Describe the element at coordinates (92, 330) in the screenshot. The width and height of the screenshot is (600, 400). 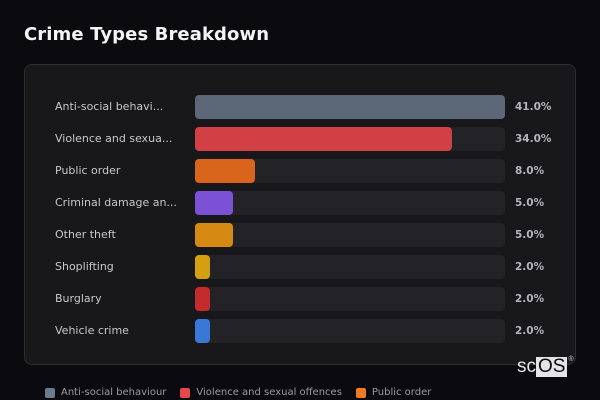
I see `bar-label: Vehicle crime` at that location.